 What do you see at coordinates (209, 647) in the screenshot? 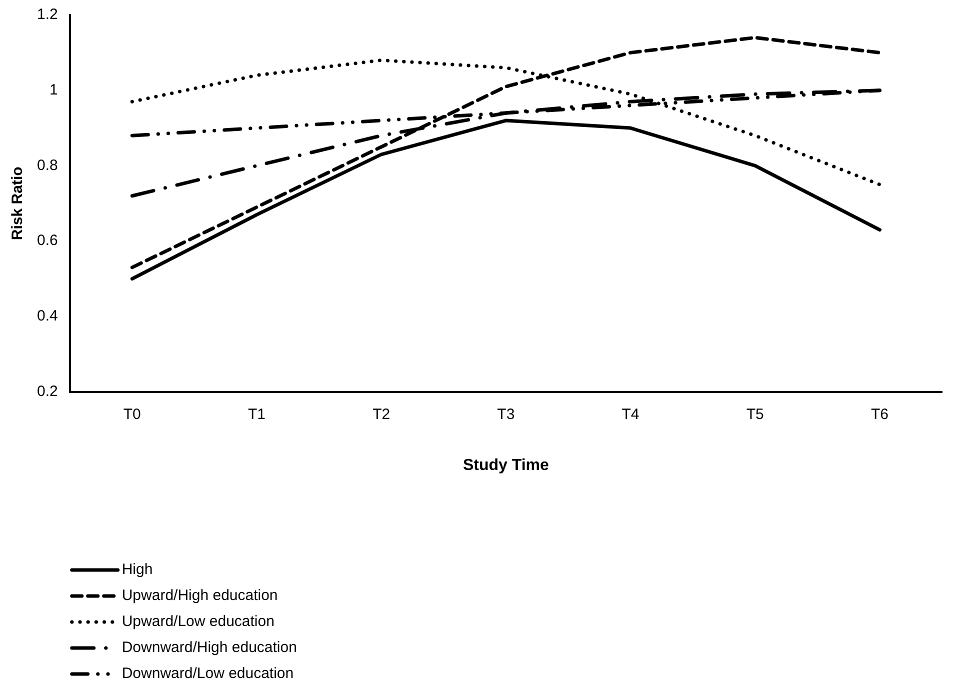
I see `legend-label: Downward/High education` at bounding box center [209, 647].